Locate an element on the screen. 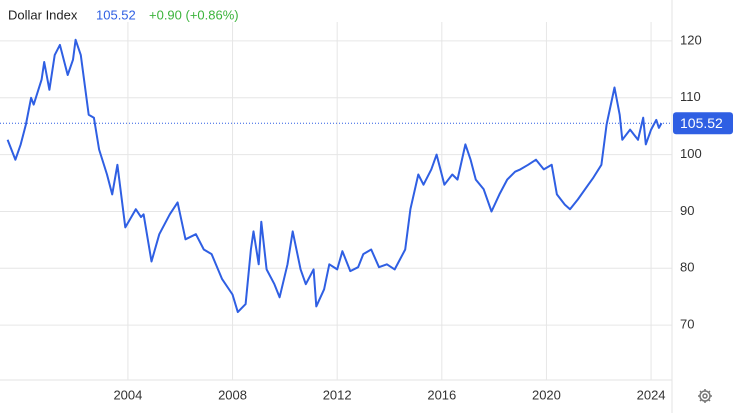  x-tick-label: 2020 is located at coordinates (546, 394).